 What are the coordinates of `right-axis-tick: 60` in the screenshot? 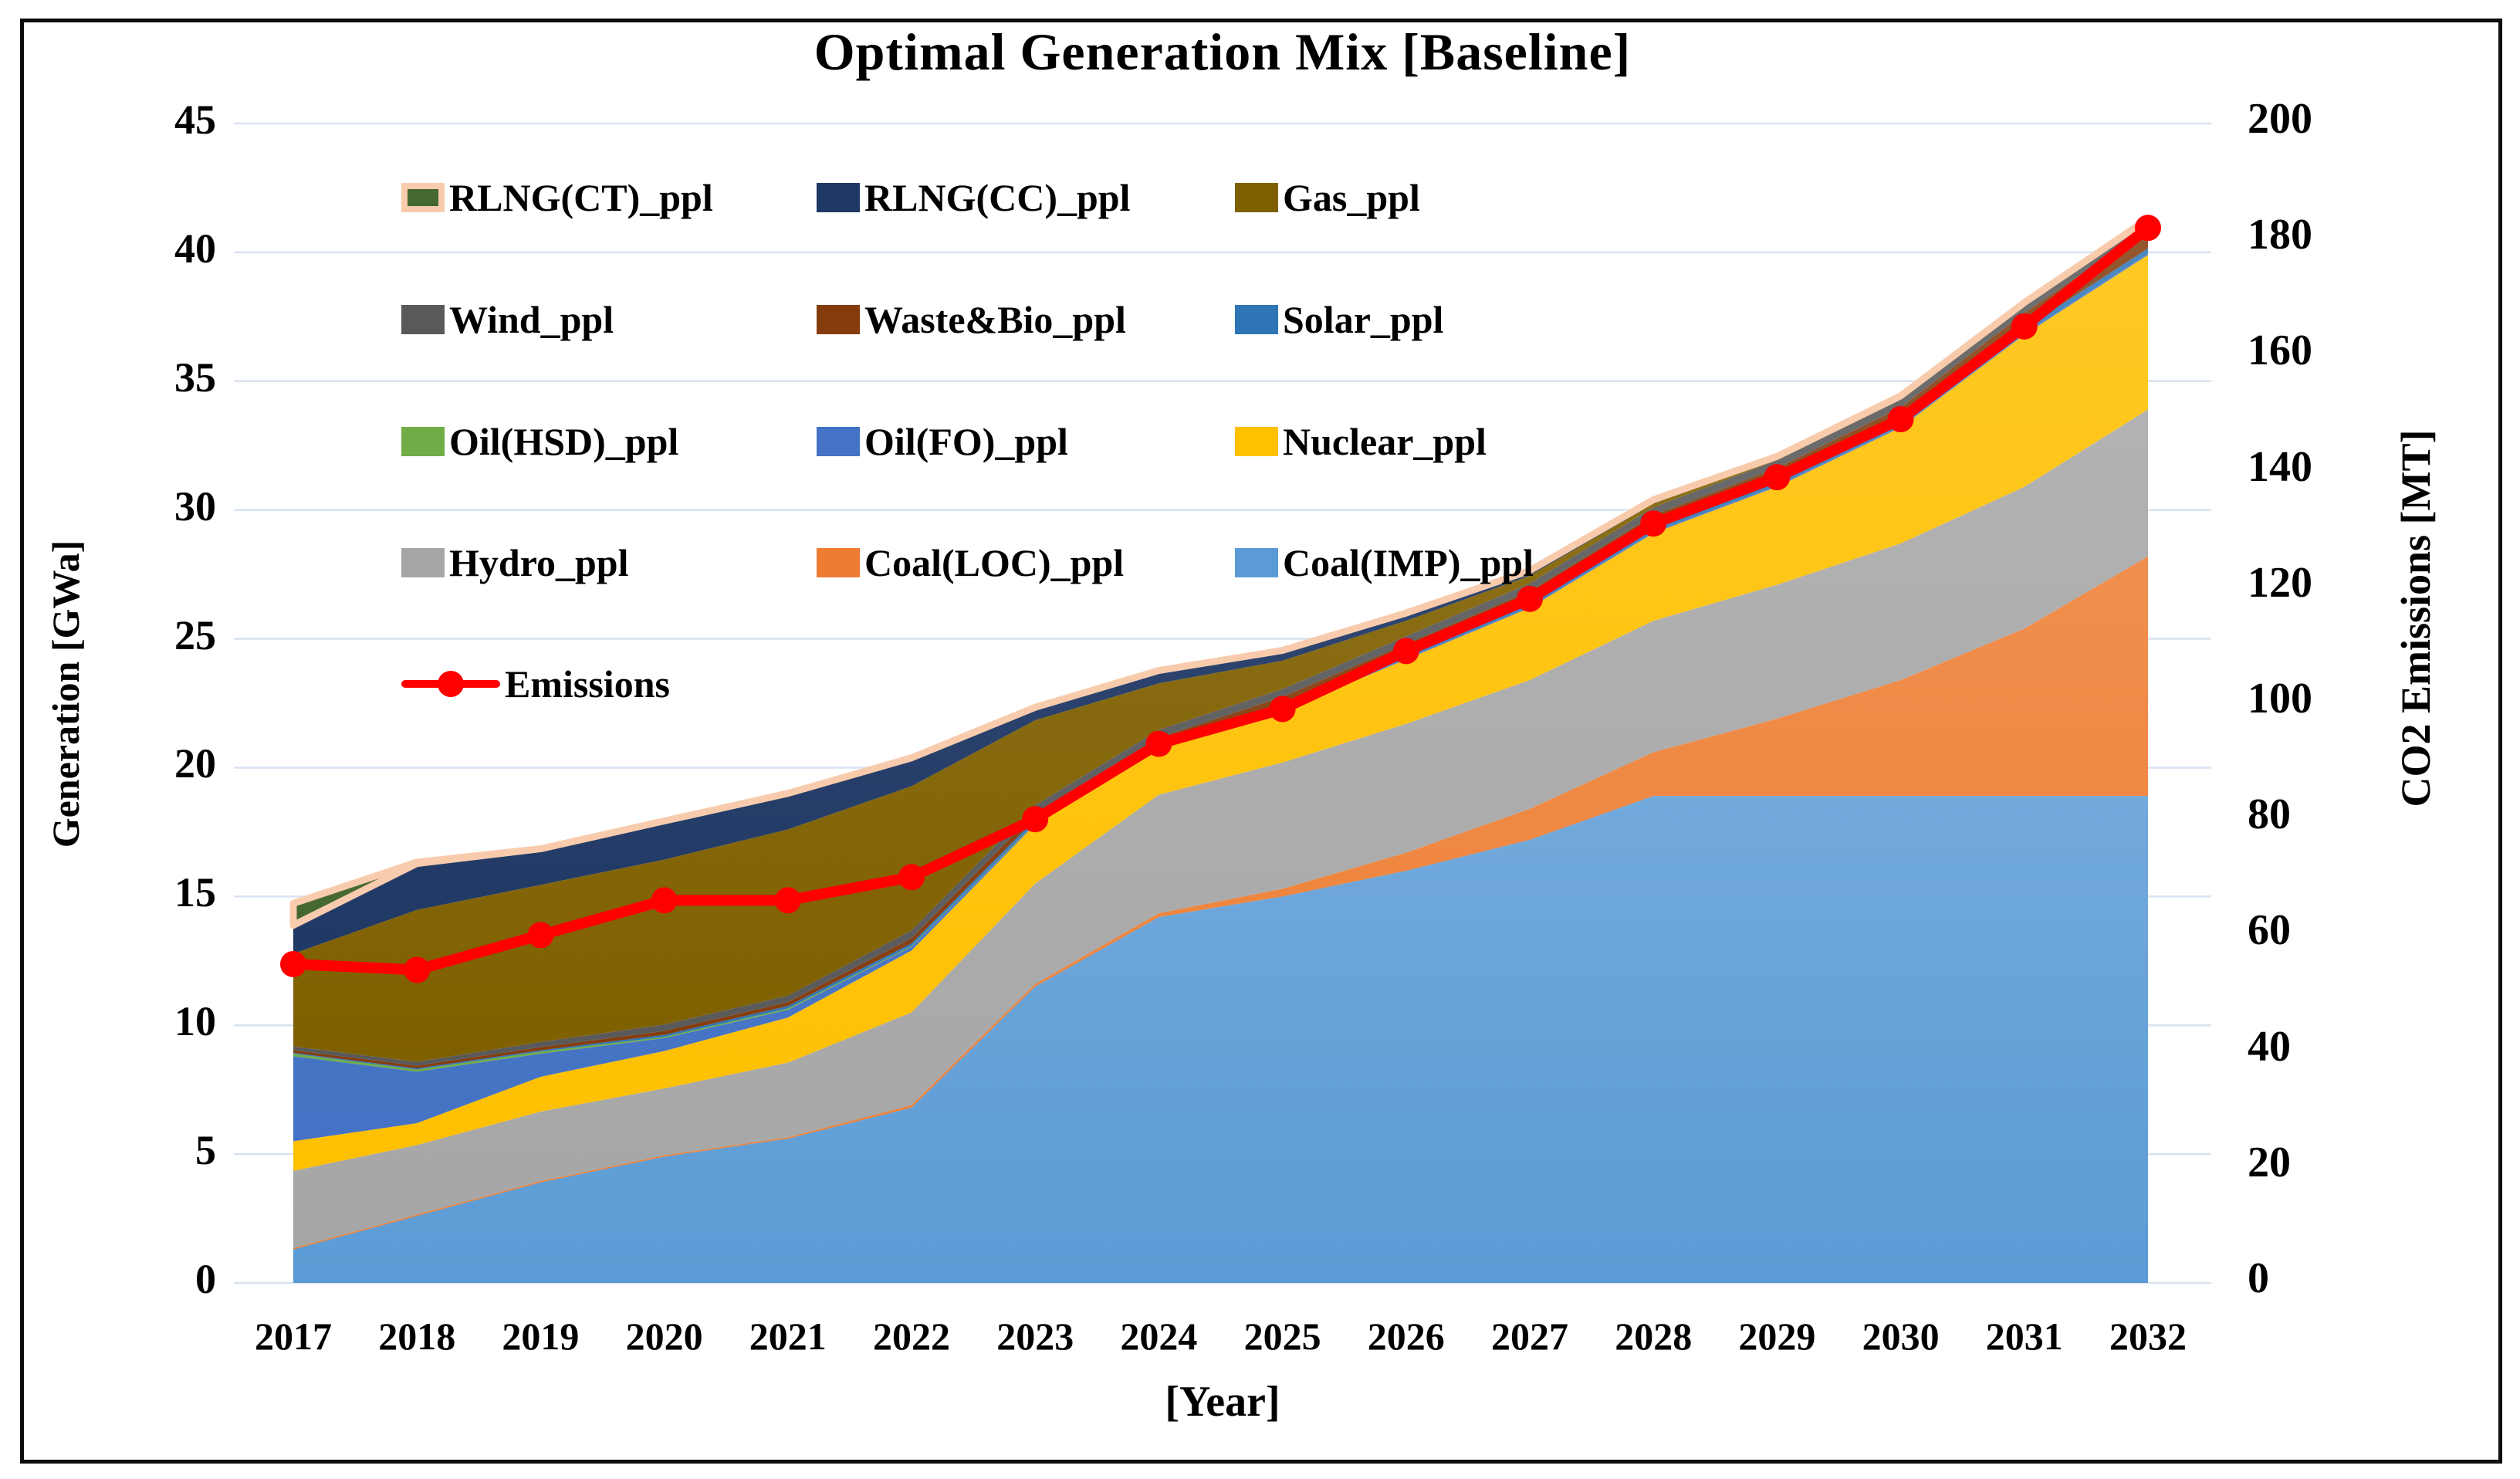 It's located at (2269, 930).